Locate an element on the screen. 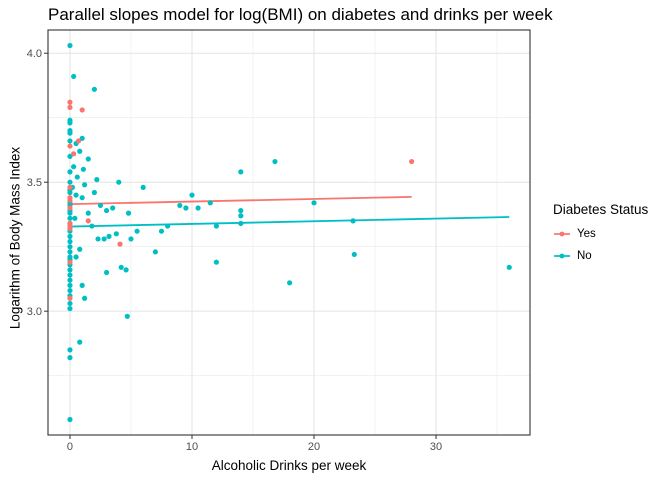 The image size is (672, 480). y-tick-label: 3.0 is located at coordinates (34, 312).